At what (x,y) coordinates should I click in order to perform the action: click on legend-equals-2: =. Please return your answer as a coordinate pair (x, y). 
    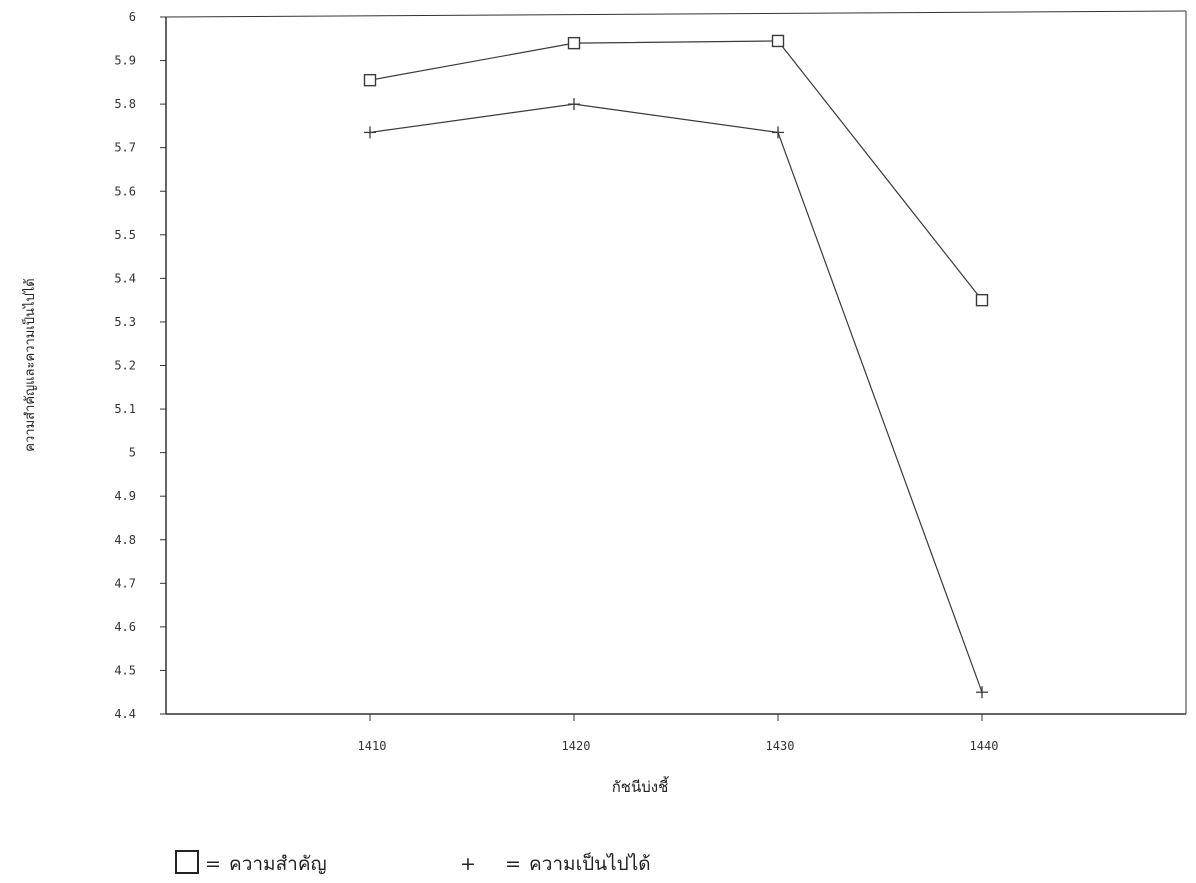
    Looking at the image, I should click on (513, 864).